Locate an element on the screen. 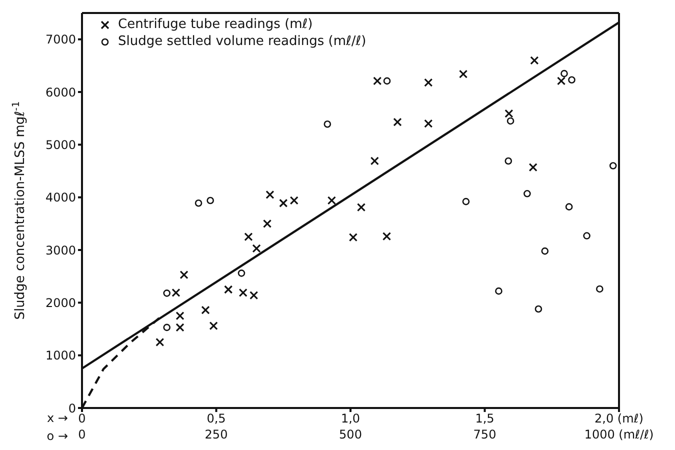 The image size is (675, 450). x-axis-title: x → is located at coordinates (57, 418).